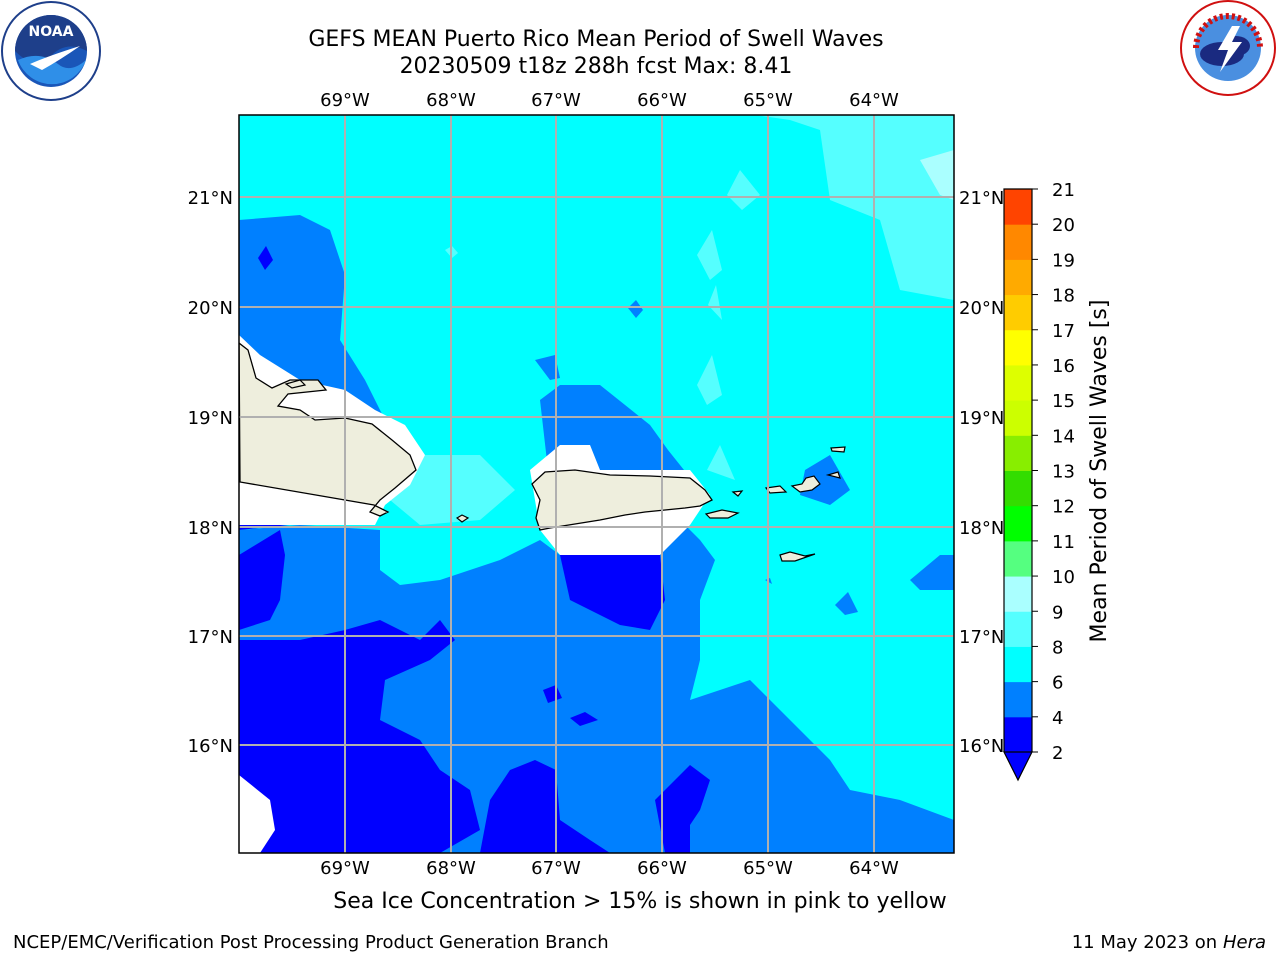 The height and width of the screenshot is (960, 1280). What do you see at coordinates (622, 500) in the screenshot?
I see `puerto-rico-coast` at bounding box center [622, 500].